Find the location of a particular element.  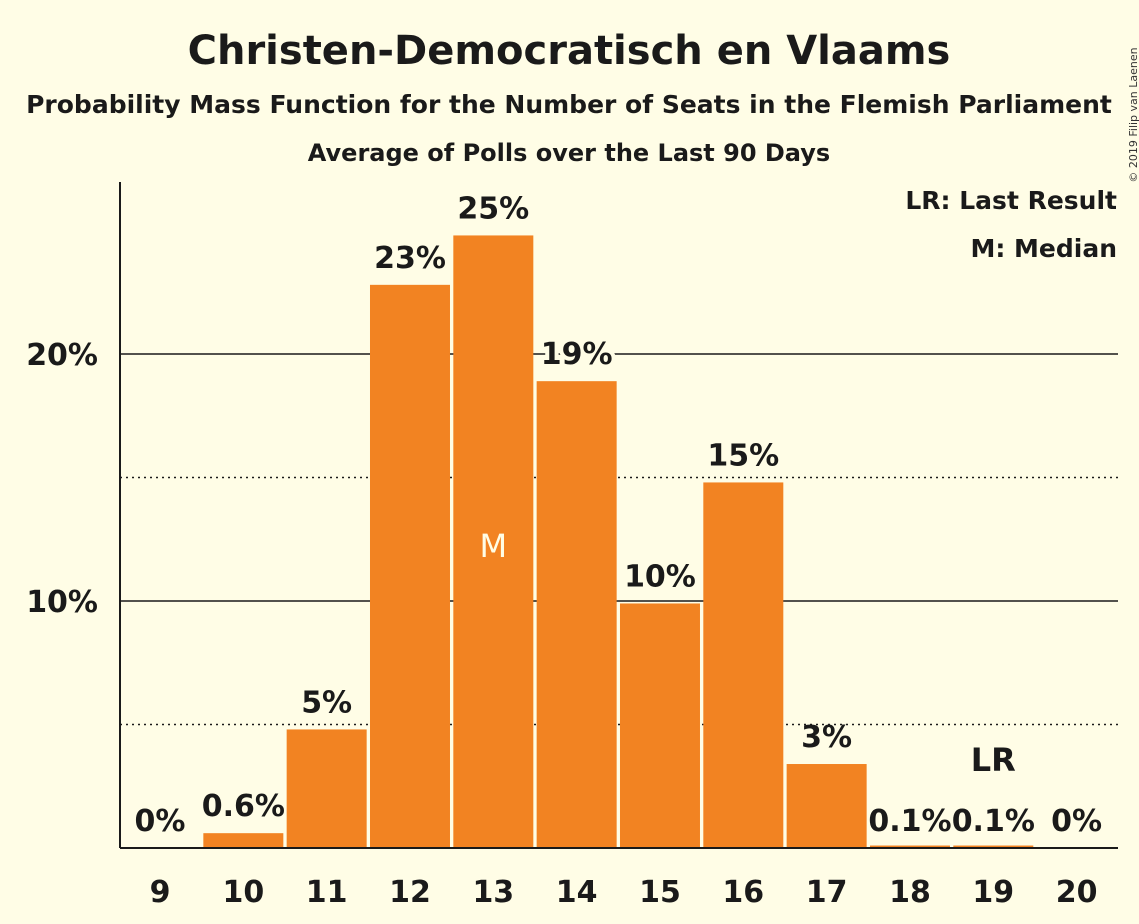

median-marker: M is located at coordinates (494, 546).